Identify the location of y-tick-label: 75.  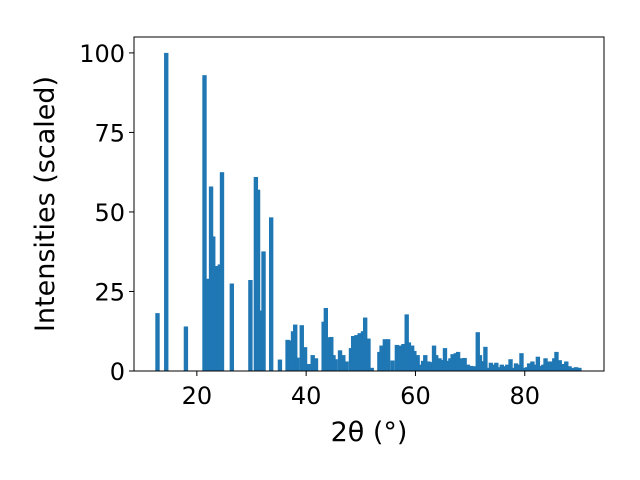
(109, 133).